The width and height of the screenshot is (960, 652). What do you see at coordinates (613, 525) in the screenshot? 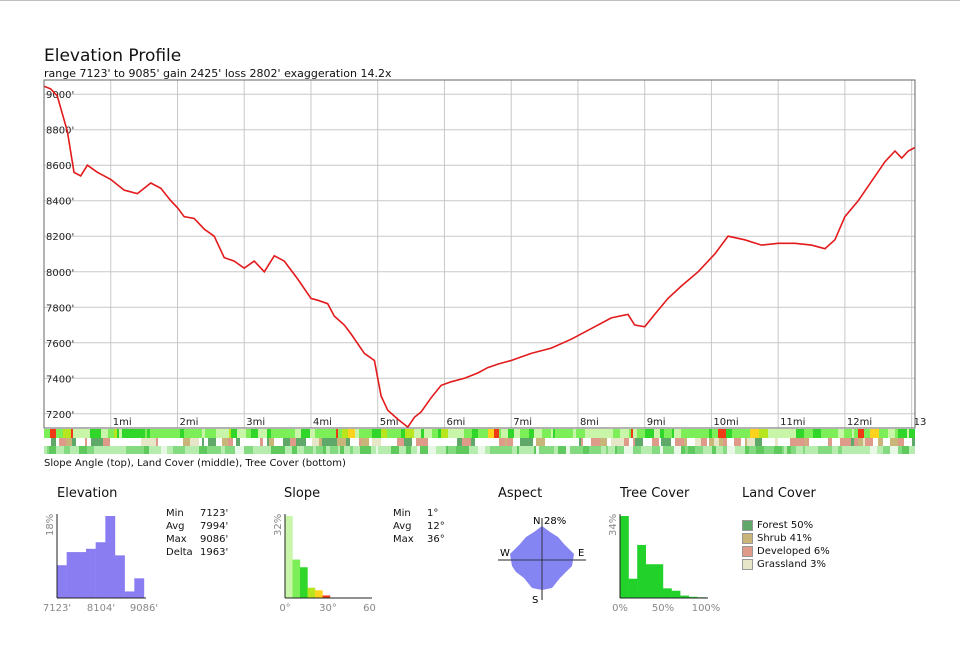
I see `histogram-y-label: 34%` at bounding box center [613, 525].